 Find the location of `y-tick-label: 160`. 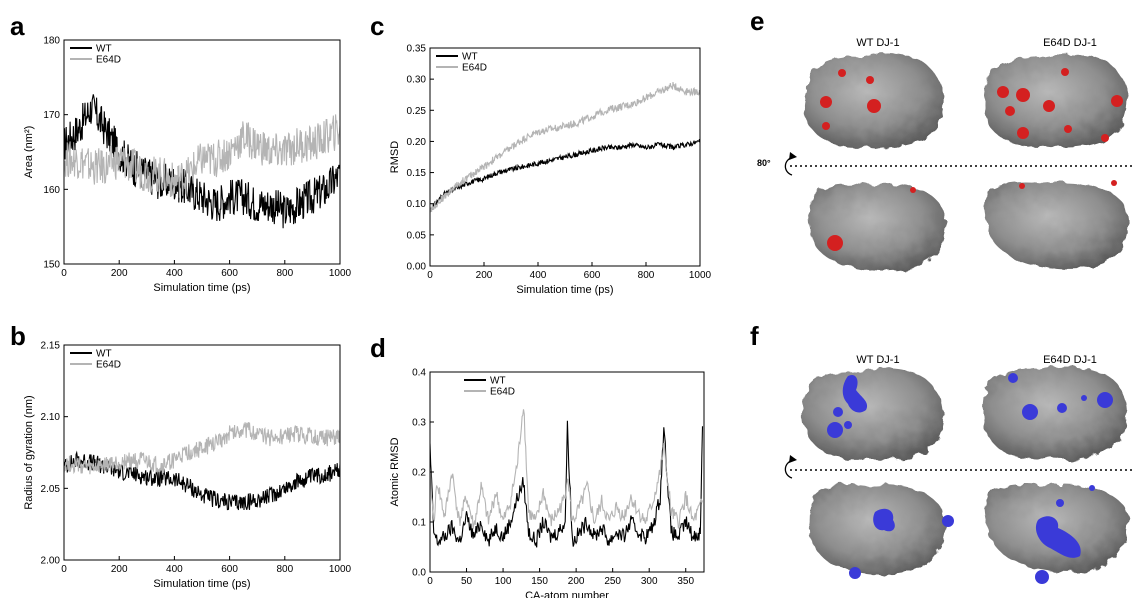

y-tick-label: 160 is located at coordinates (51, 190).